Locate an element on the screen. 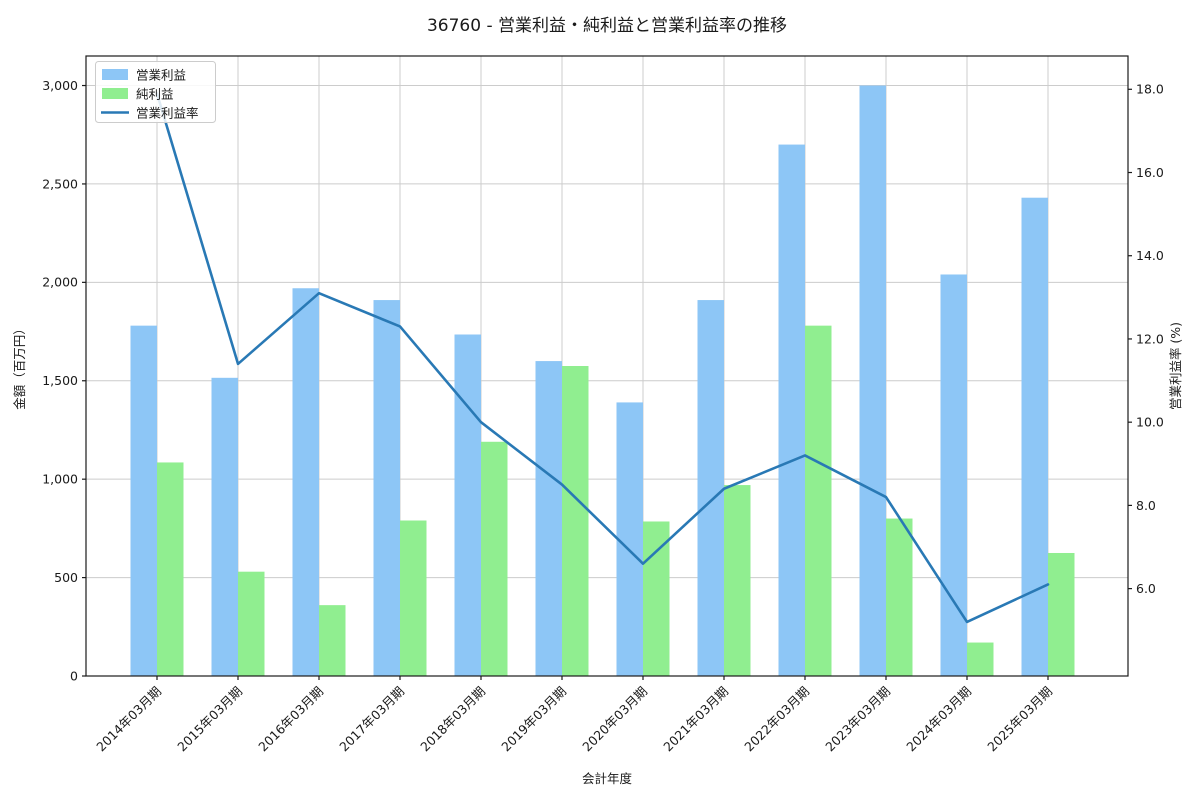 The image size is (1200, 800). x-tick-label: 2025年03月期 is located at coordinates (1019, 719).